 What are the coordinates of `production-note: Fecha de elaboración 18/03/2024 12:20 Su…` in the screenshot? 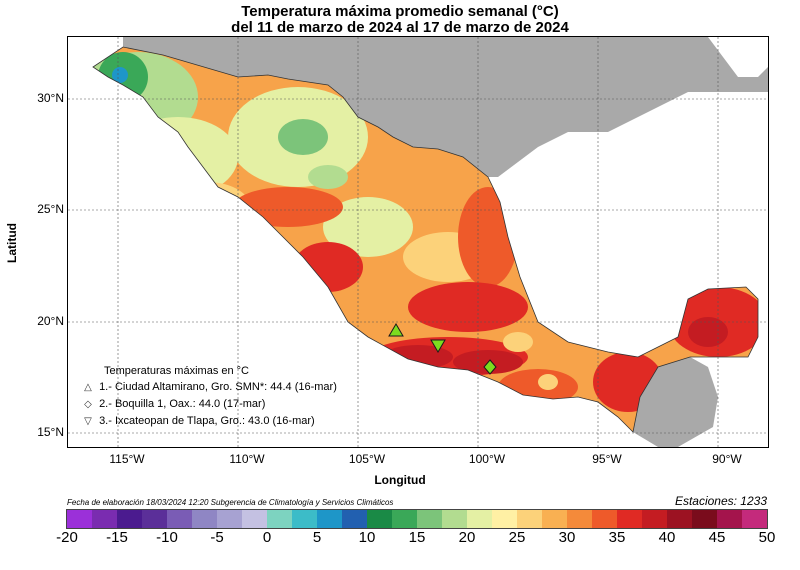 It's located at (230, 502).